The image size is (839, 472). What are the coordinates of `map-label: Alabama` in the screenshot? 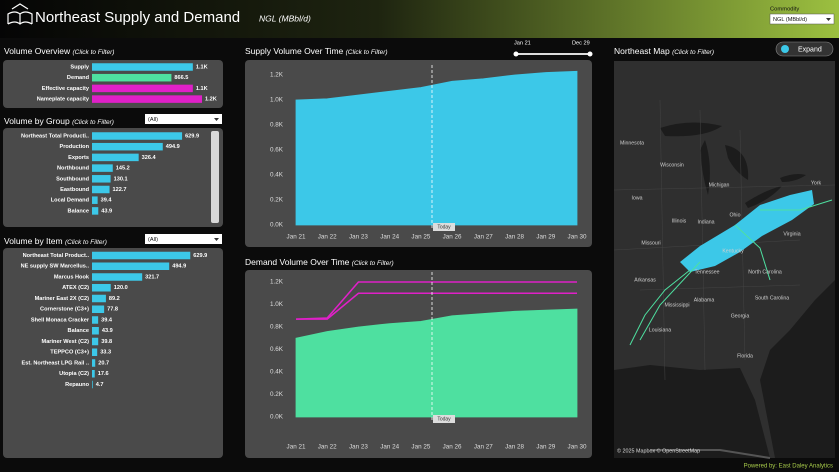 It's located at (704, 300).